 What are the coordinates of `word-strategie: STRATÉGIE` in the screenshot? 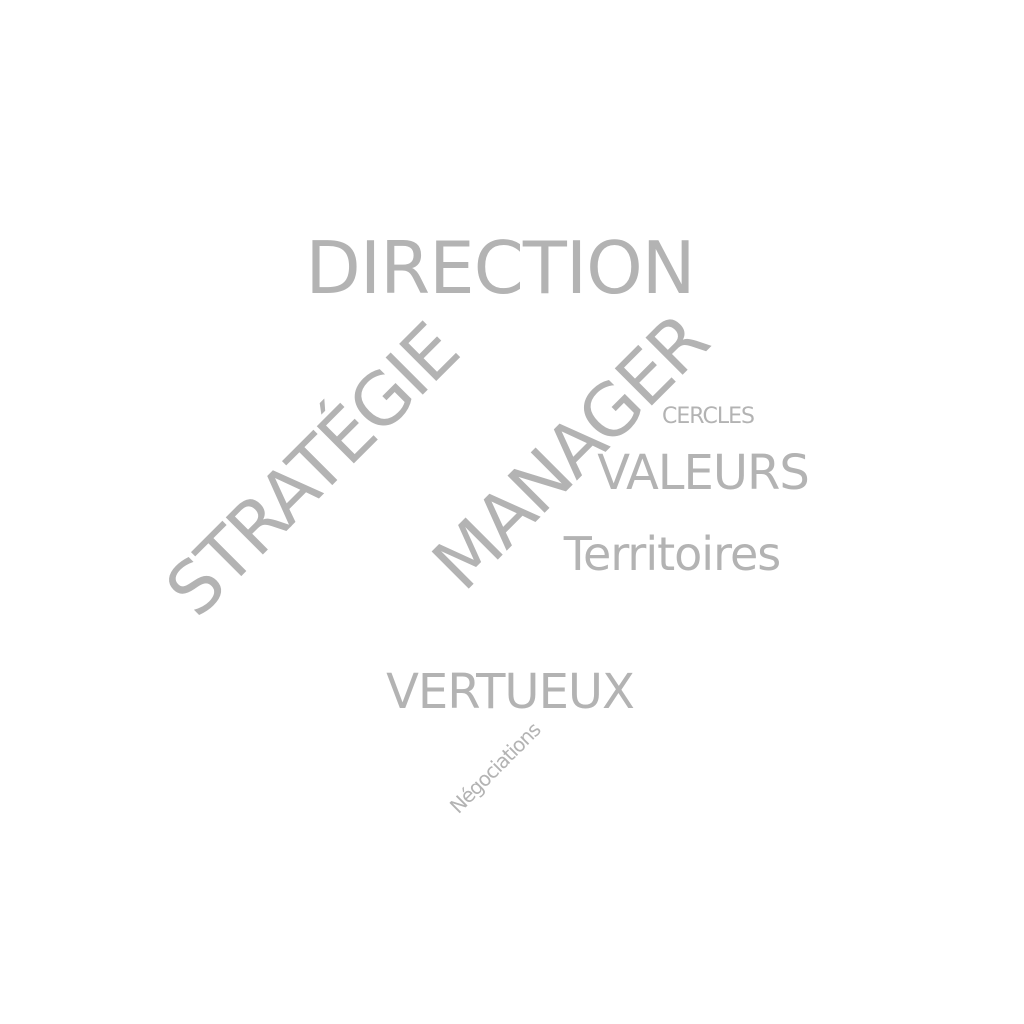 It's located at (312, 470).